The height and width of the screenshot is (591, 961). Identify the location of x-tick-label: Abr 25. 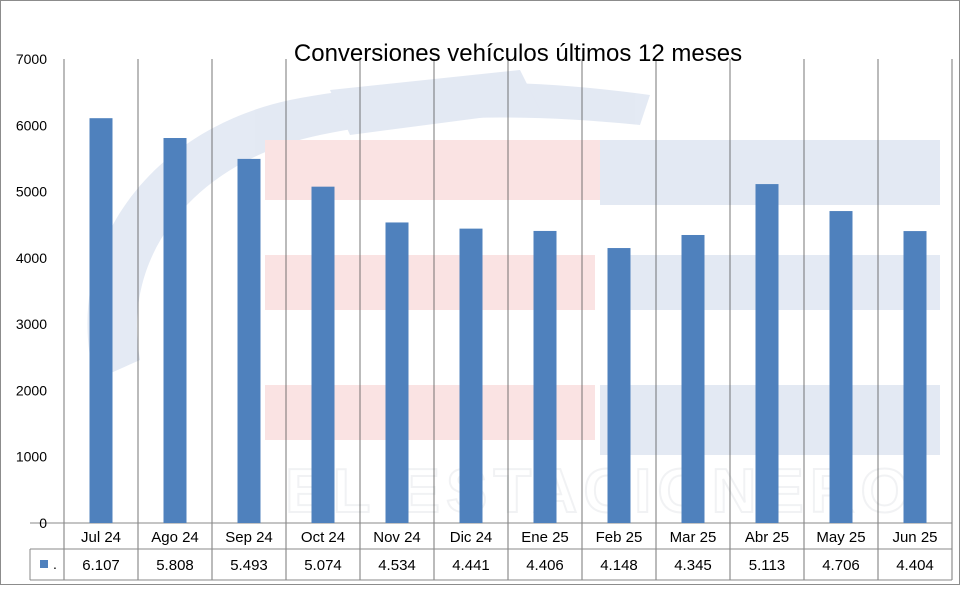
(767, 537).